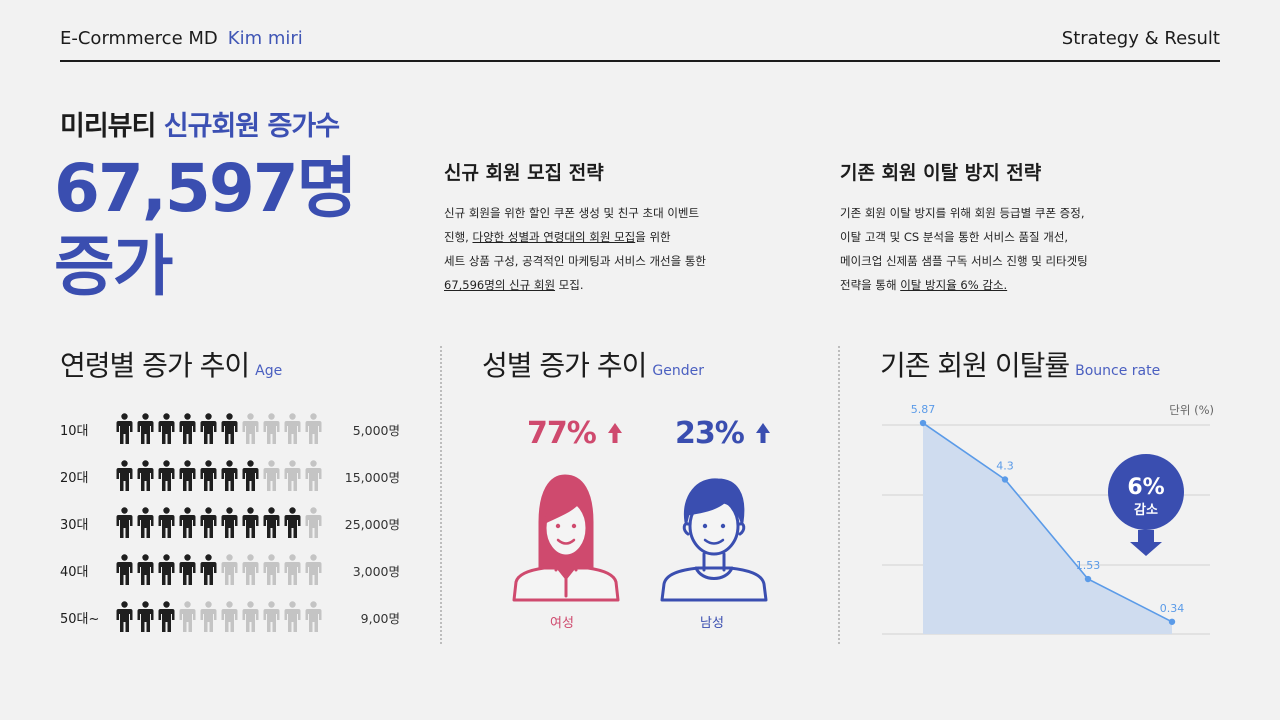 The image size is (1280, 720). What do you see at coordinates (1146, 510) in the screenshot?
I see `badge-text: 감소` at bounding box center [1146, 510].